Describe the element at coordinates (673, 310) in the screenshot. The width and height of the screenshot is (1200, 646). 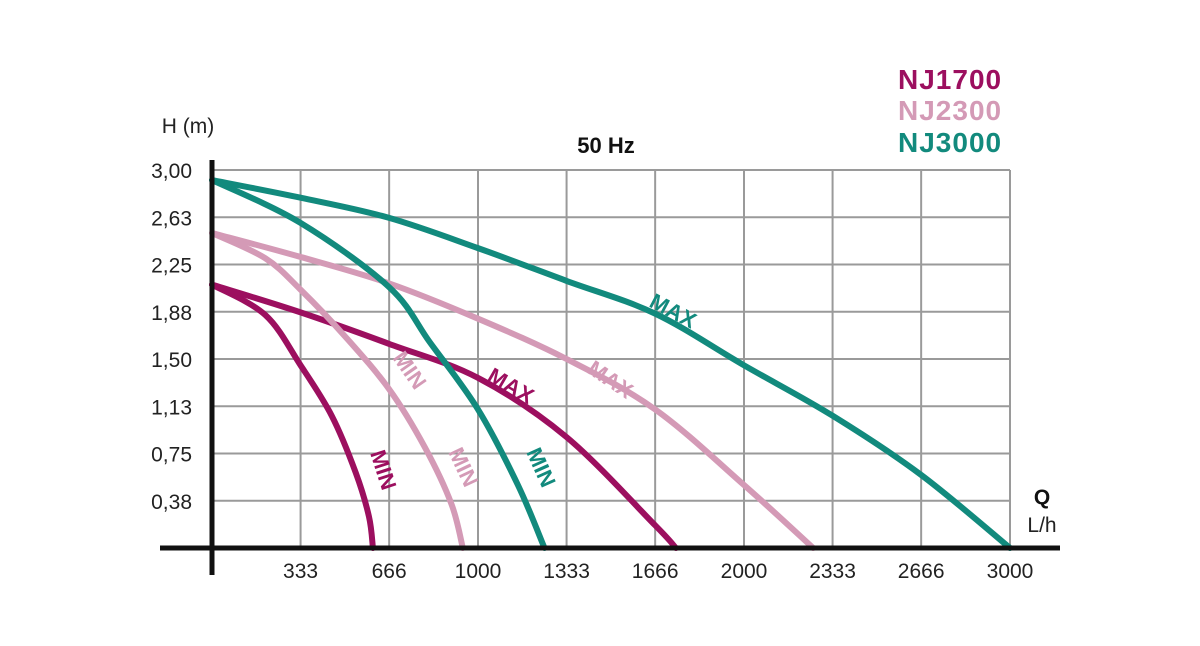
I see `annotation-nj3000-max: MAX` at that location.